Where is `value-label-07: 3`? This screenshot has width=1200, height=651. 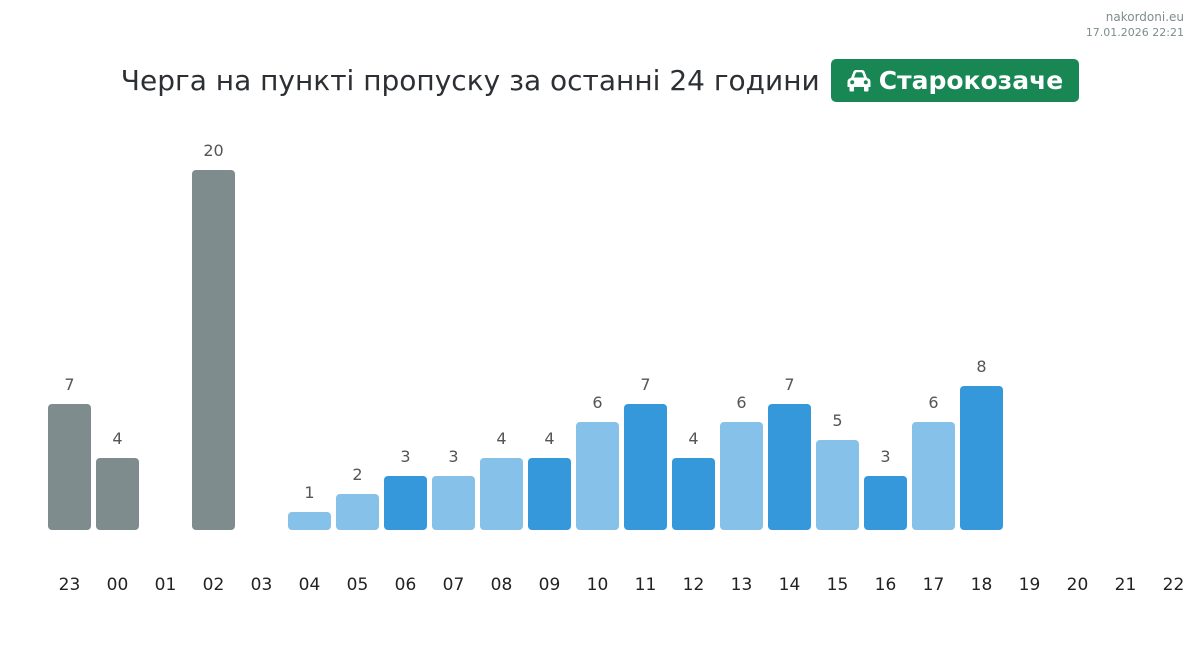 value-label-07: 3 is located at coordinates (453, 456).